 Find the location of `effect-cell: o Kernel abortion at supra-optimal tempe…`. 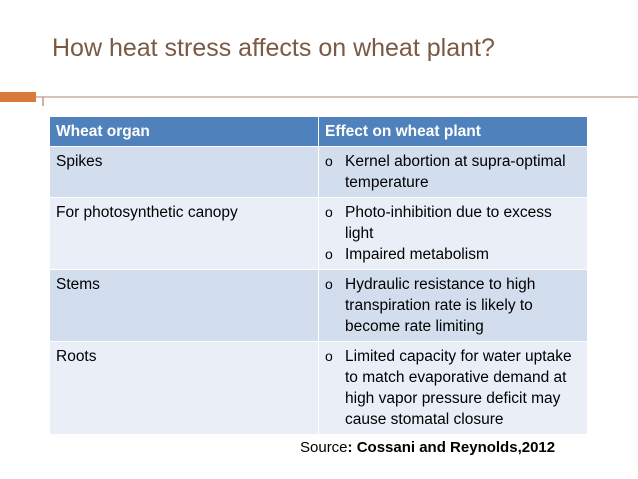

effect-cell: o Kernel abortion at supra-optimal tempe… is located at coordinates (453, 172).